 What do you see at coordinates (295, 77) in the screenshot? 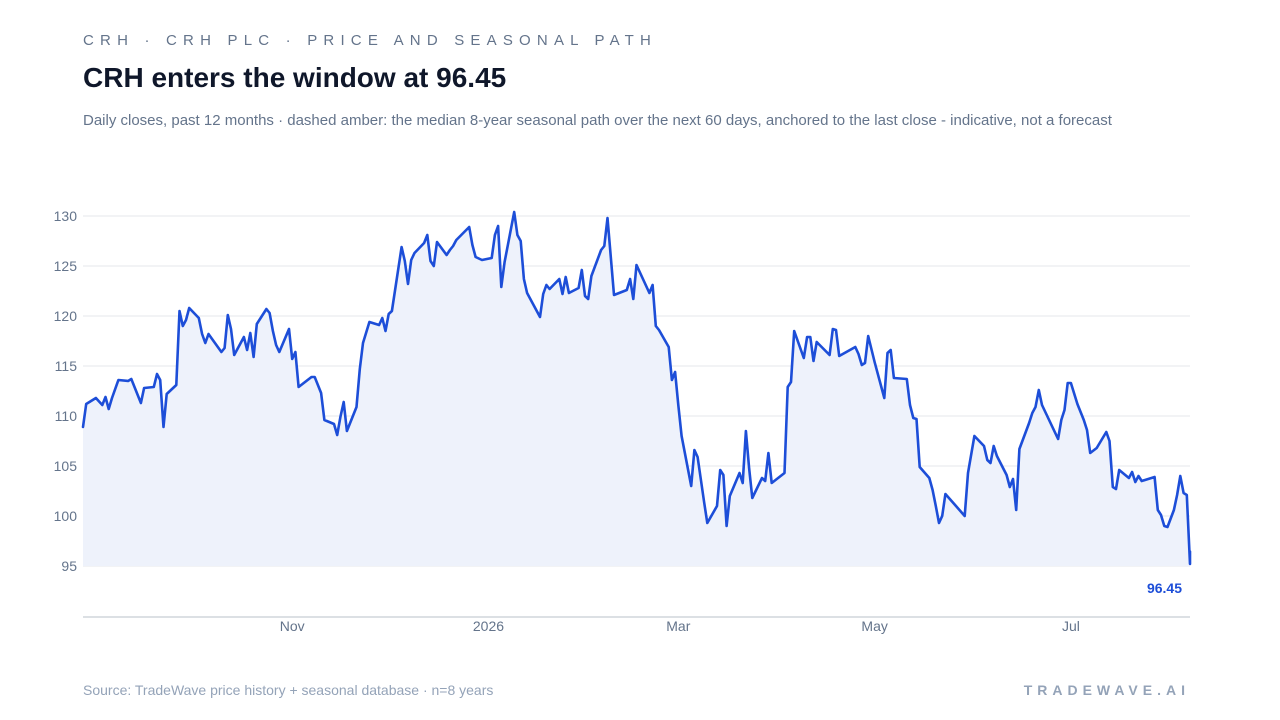
I see `chart-title: CRH enters the window at 96.45` at bounding box center [295, 77].